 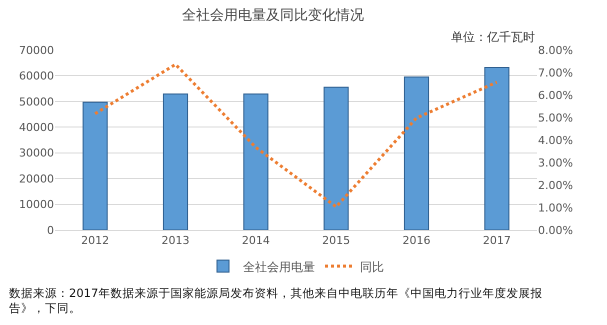 What do you see at coordinates (496, 241) in the screenshot?
I see `x-tick-label: 2017` at bounding box center [496, 241].